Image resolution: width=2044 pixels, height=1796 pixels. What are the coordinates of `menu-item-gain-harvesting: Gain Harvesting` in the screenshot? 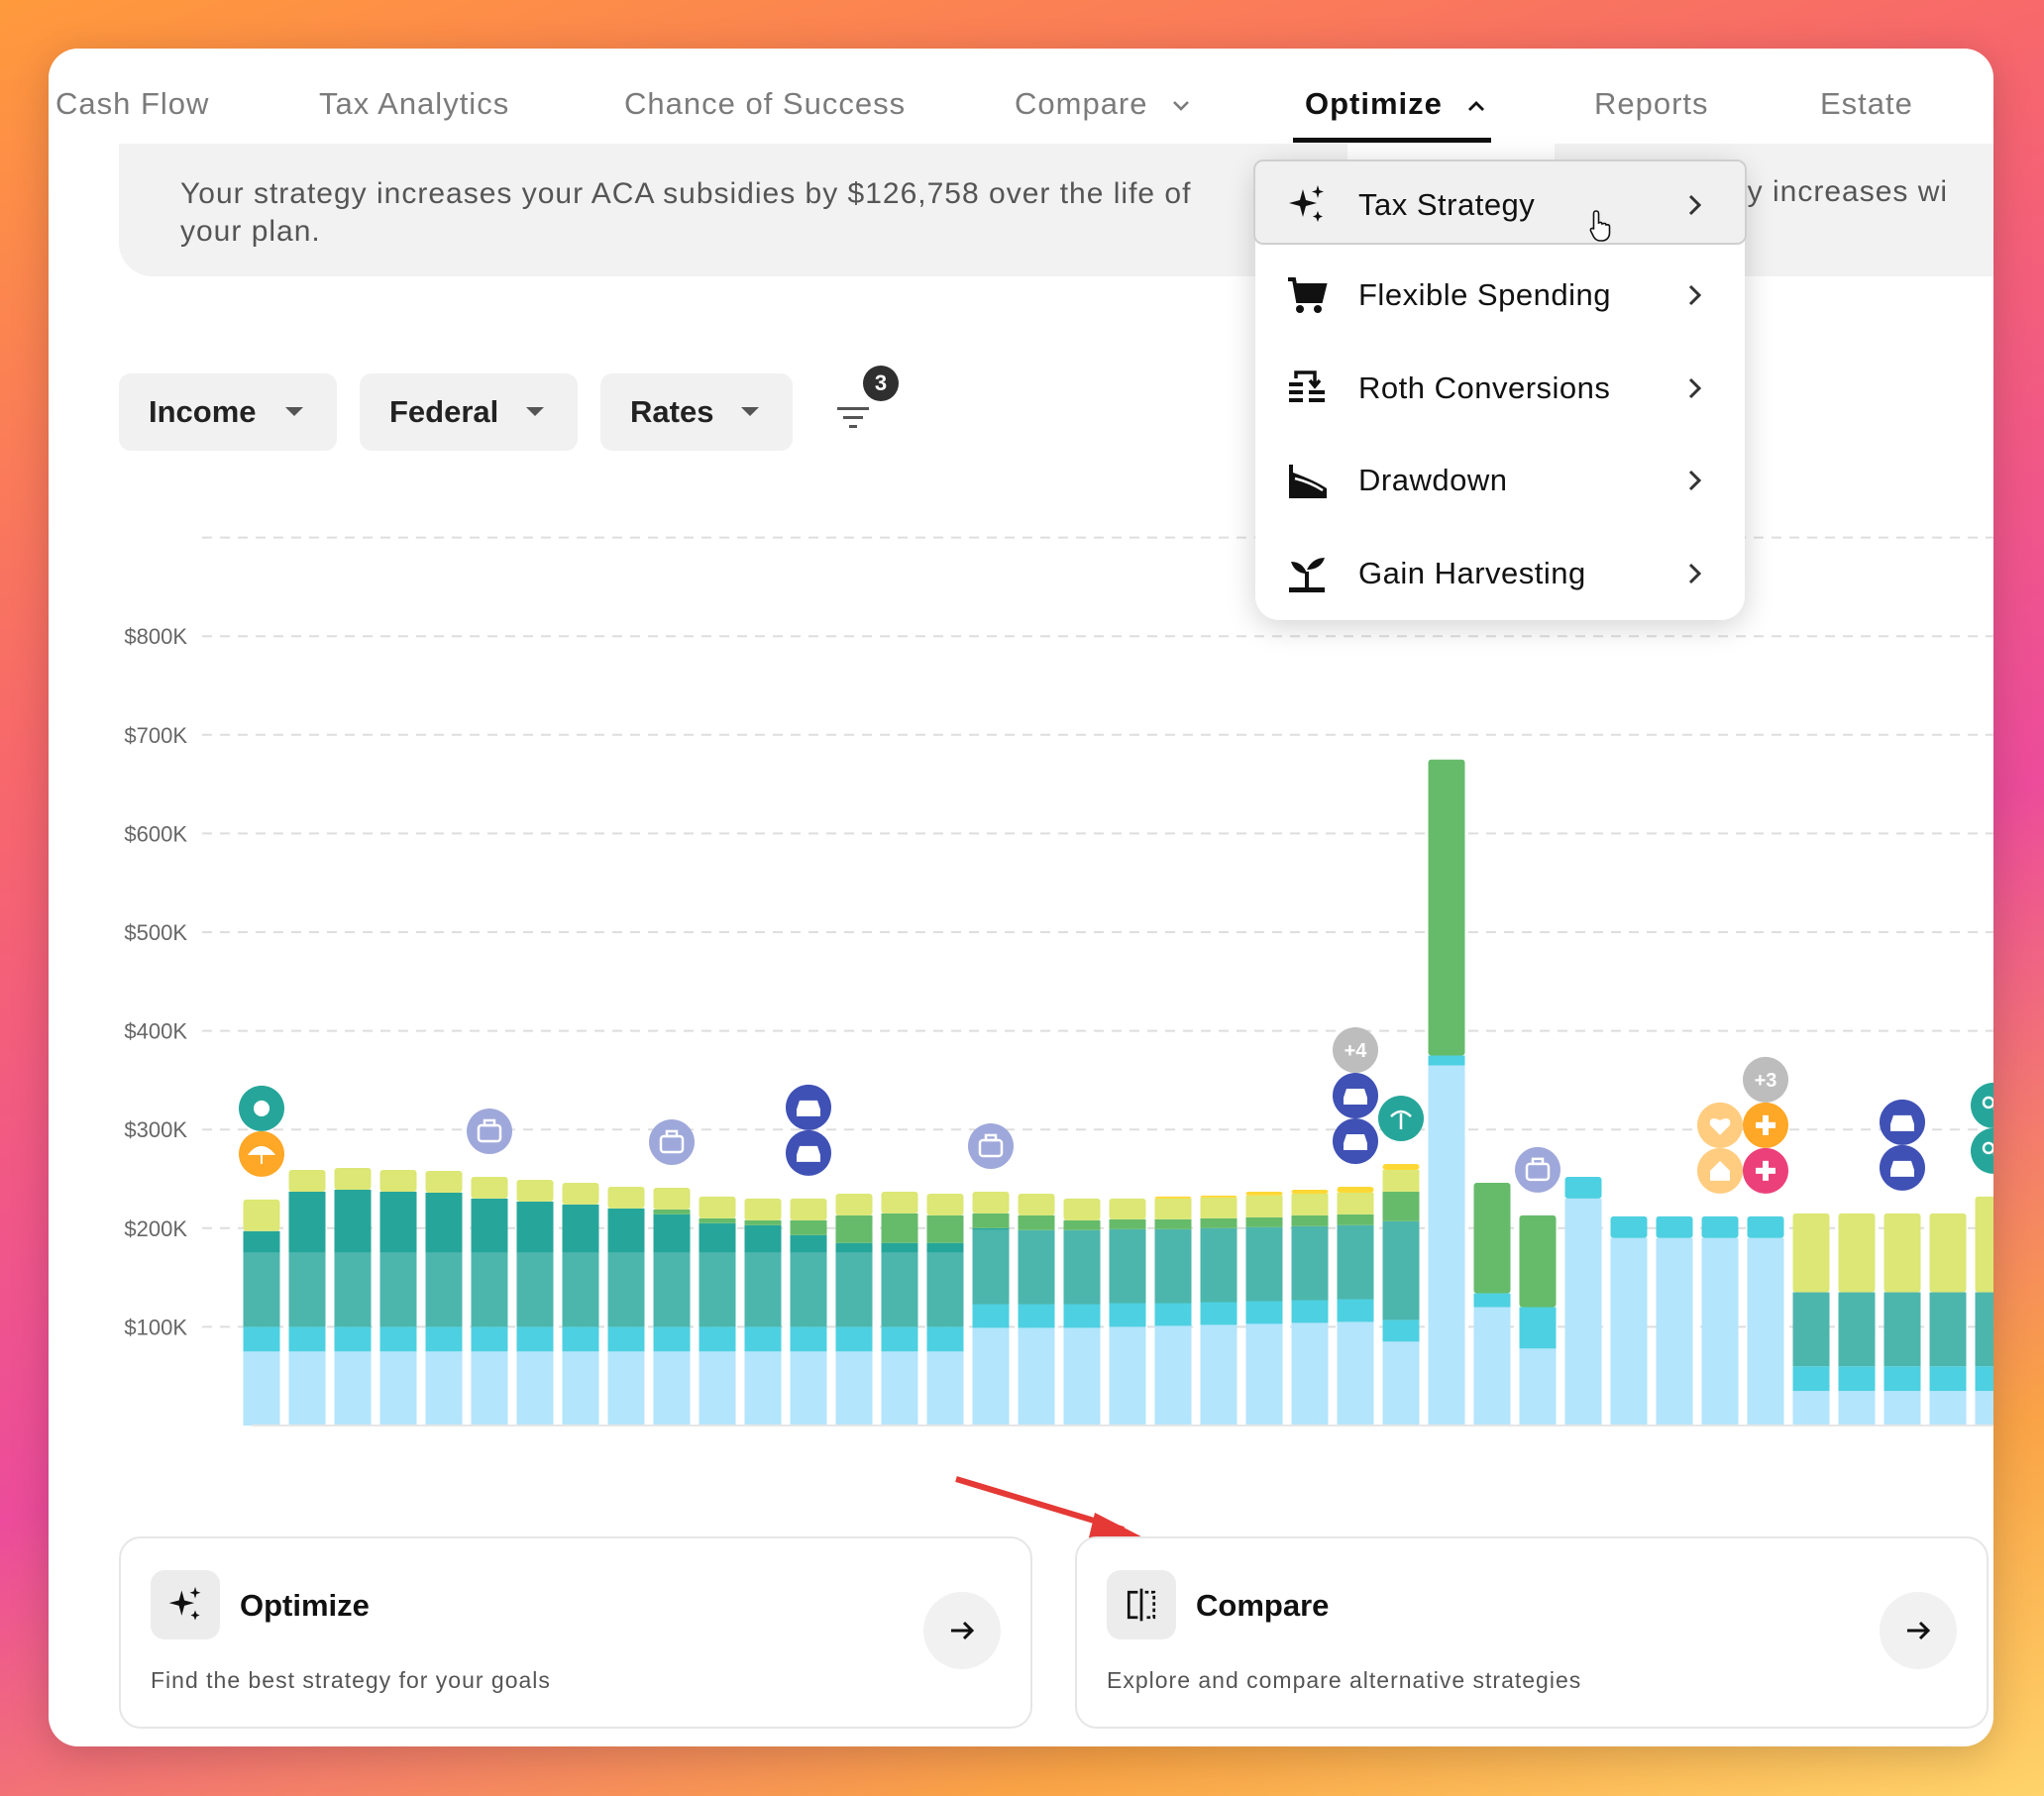 It's located at (1500, 573).